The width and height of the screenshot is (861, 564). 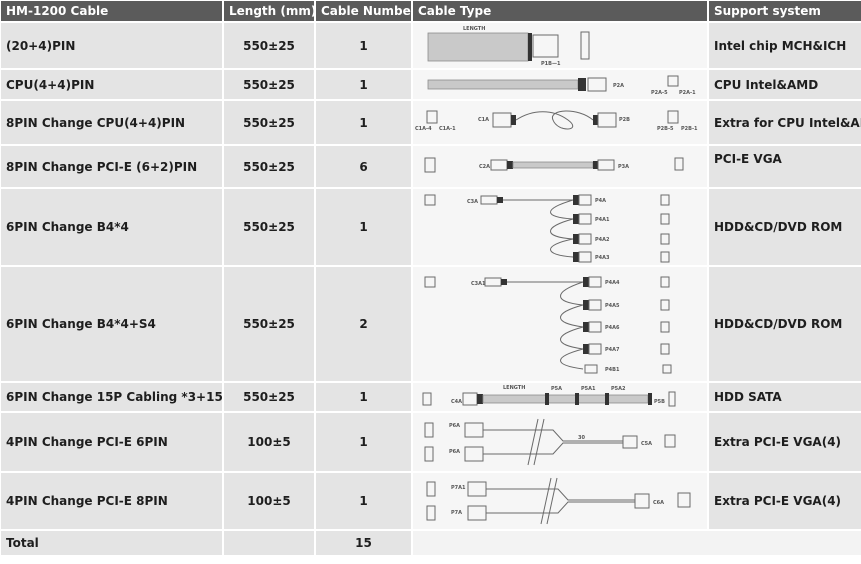 I want to click on cable-name: CPU(4+4)PIN, so click(x=111, y=84).